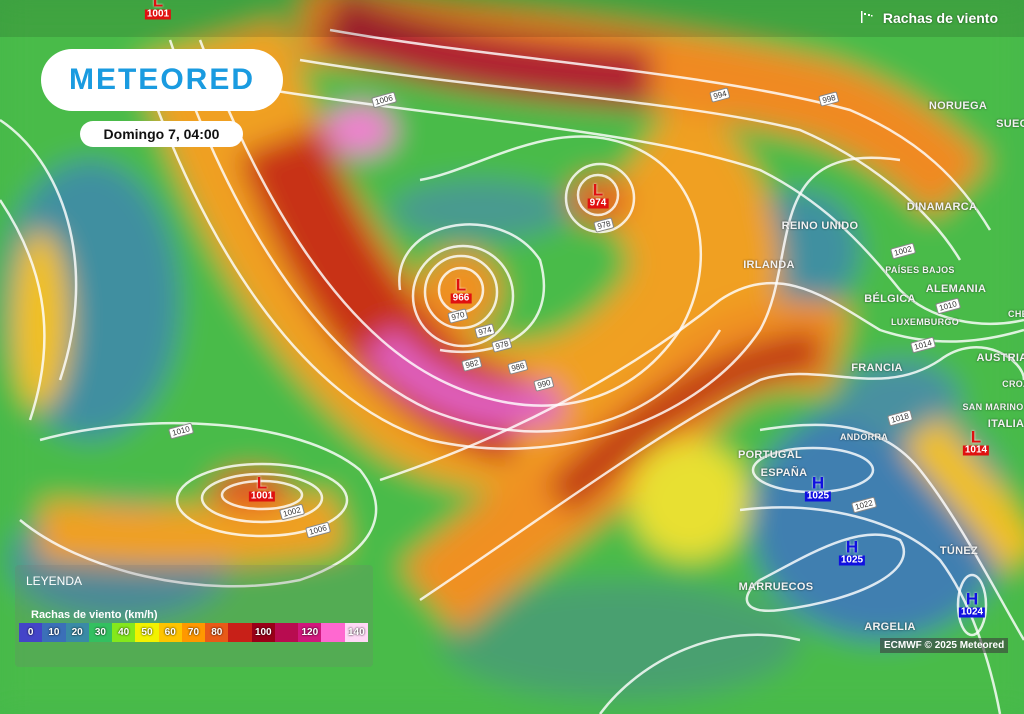 This screenshot has height=714, width=1024. I want to click on legend-stop: 0, so click(31, 632).